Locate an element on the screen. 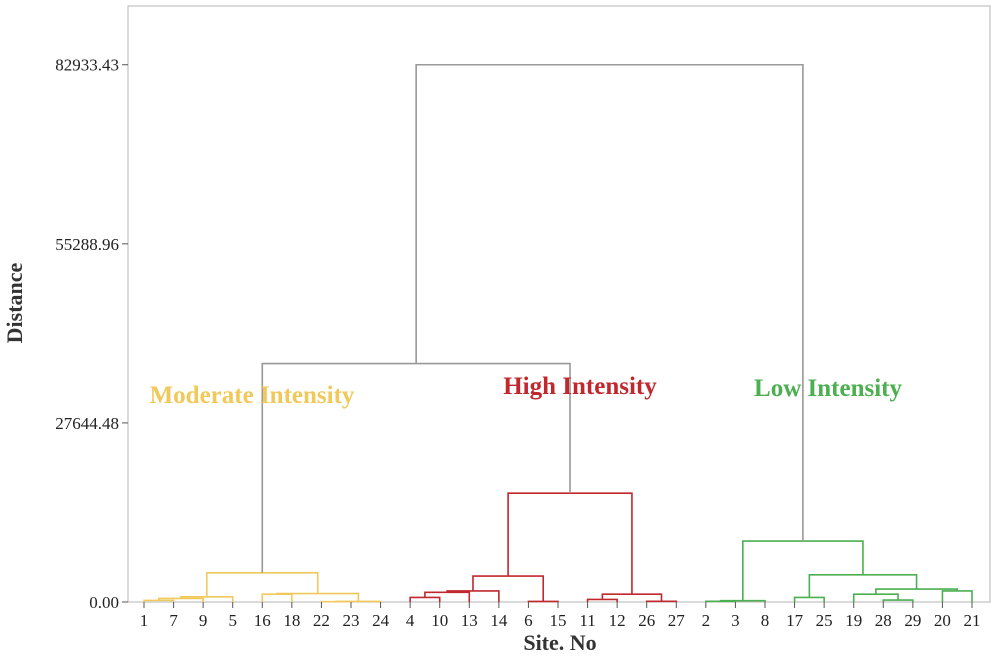 Image resolution: width=1000 pixels, height=659 pixels. x-tick-label: 25 is located at coordinates (824, 620).